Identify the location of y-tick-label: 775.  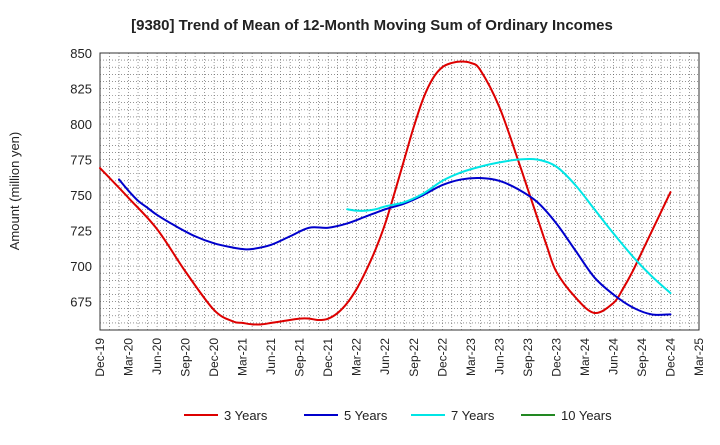
(81, 160).